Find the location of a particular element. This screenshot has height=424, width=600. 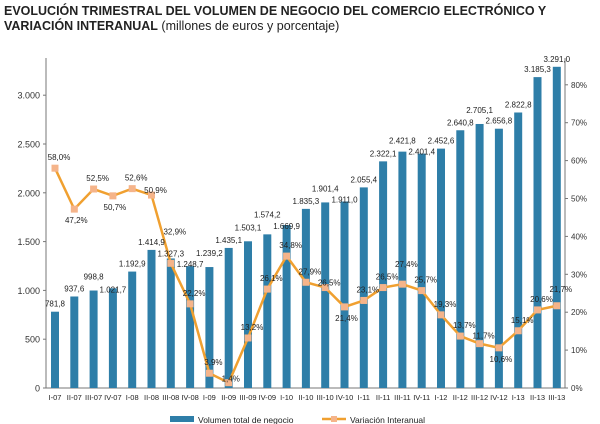

x-tick-label: I-12 is located at coordinates (441, 397).